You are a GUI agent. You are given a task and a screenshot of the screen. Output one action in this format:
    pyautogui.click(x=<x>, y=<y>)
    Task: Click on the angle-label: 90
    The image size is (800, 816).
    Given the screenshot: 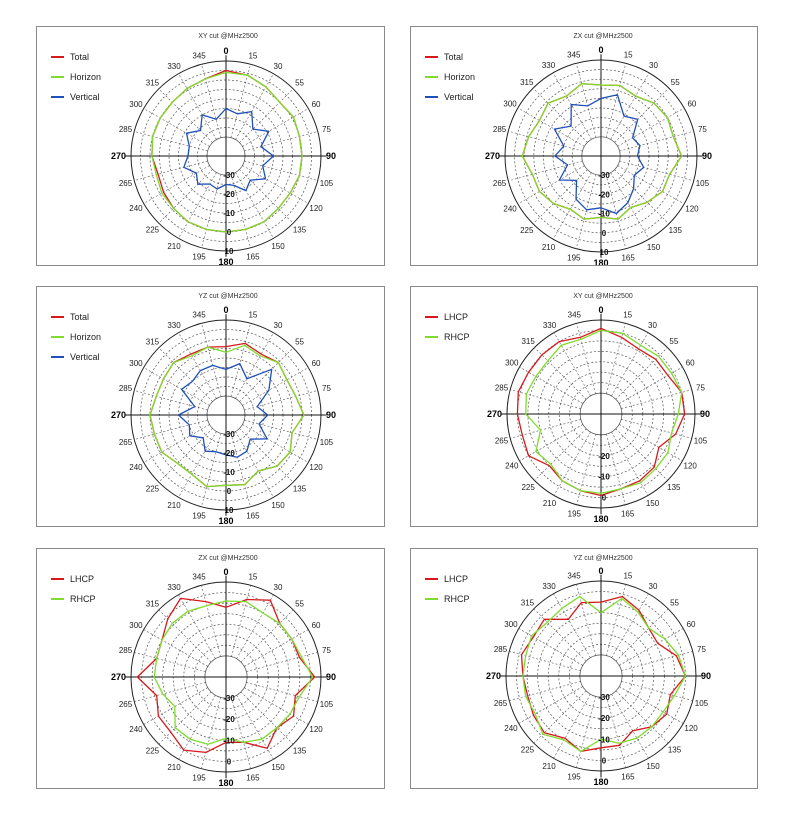 What is the action you would take?
    pyautogui.click(x=331, y=677)
    